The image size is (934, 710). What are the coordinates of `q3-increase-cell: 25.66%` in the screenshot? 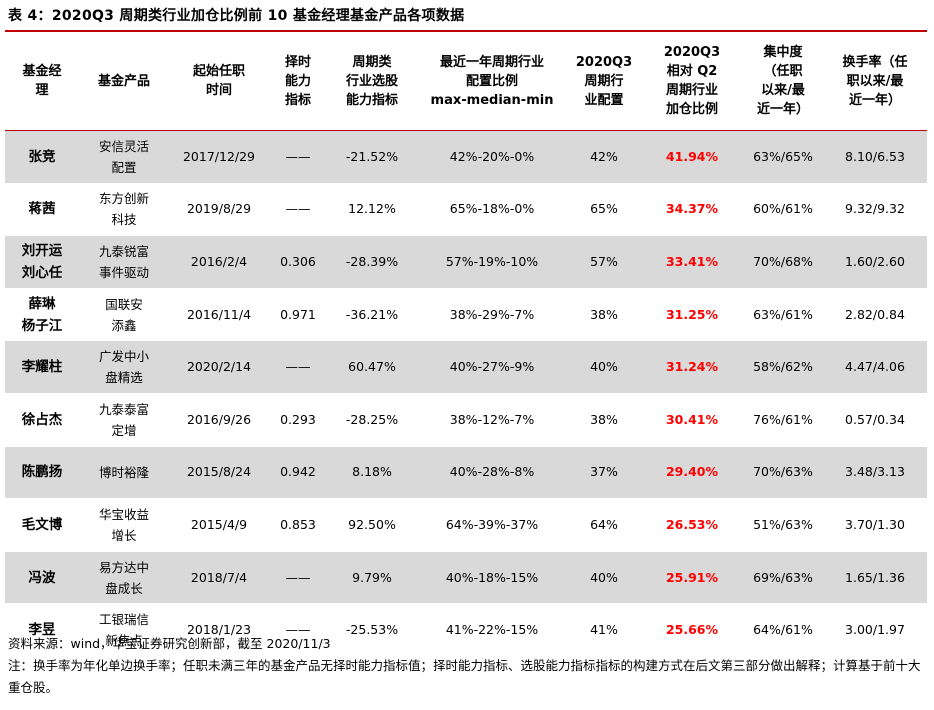 It's located at (692, 630).